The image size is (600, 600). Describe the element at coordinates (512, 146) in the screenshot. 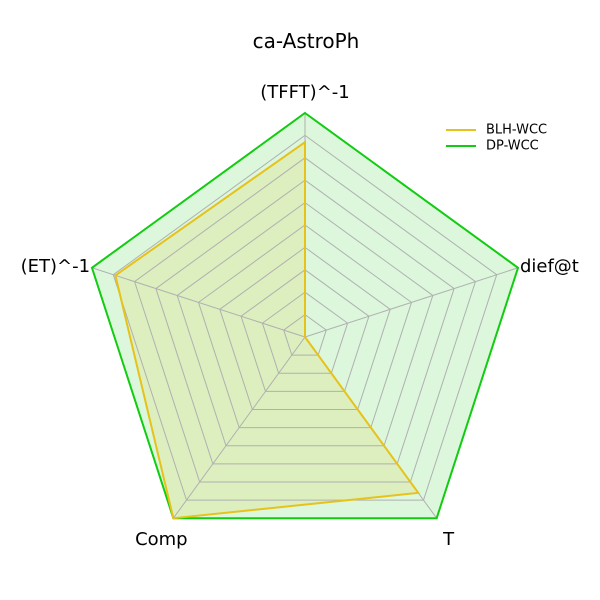

I see `legend-label: DP-WCC` at that location.